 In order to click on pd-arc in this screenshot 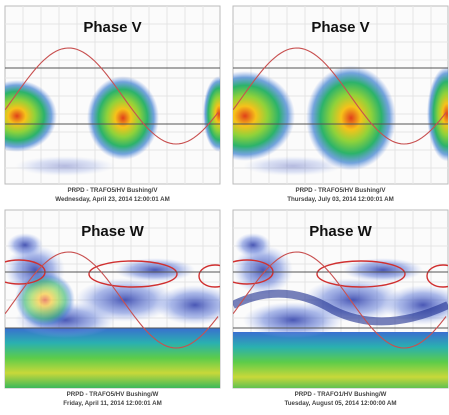, I will do `click(340, 307)`.